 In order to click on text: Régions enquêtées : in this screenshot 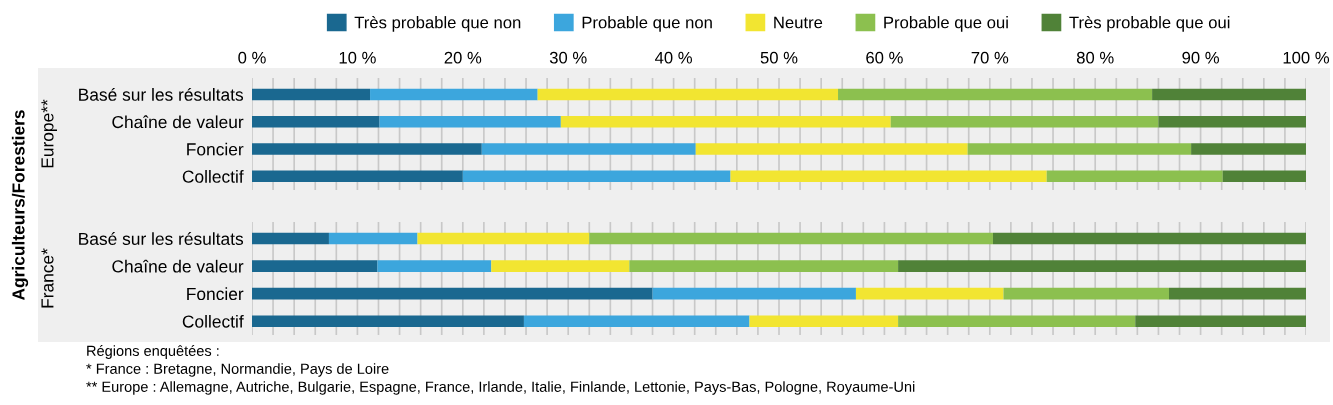, I will do `click(153, 352)`.